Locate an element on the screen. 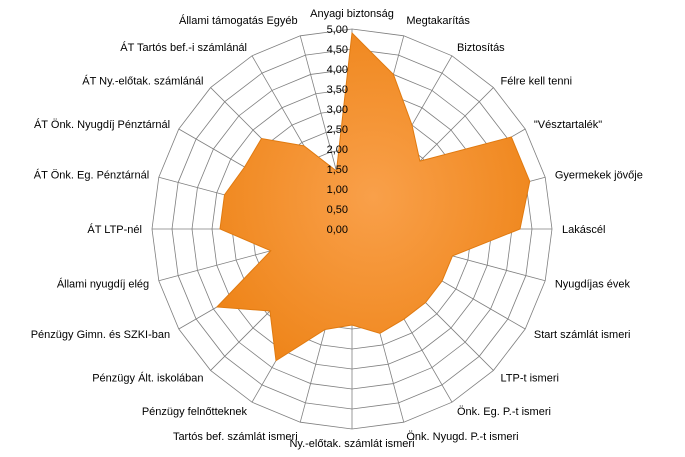 This screenshot has height=457, width=685. category-label: Pénzügy felnőtteknek is located at coordinates (195, 412).